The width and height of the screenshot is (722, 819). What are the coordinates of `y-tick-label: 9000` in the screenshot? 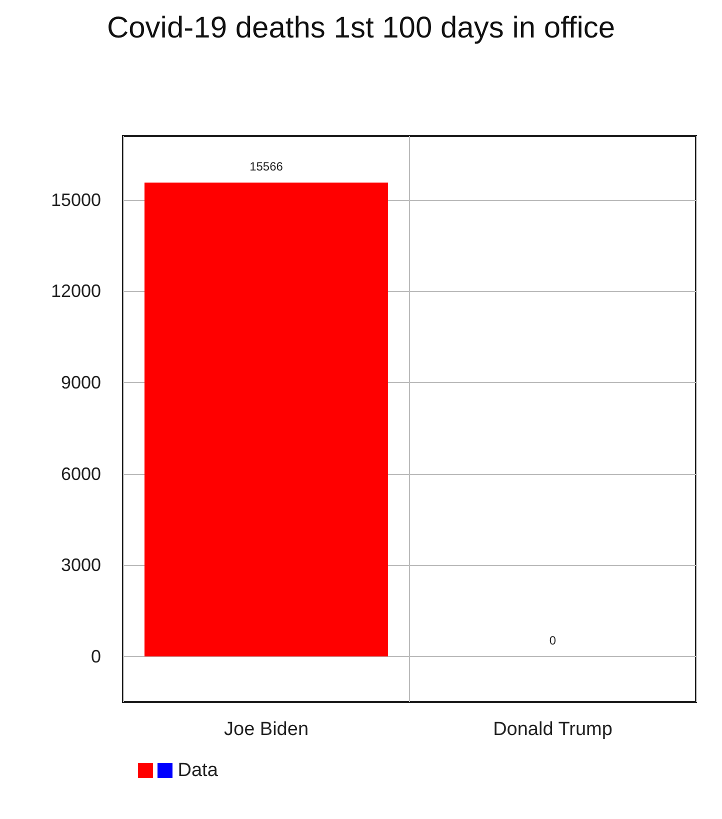 It's located at (80, 382).